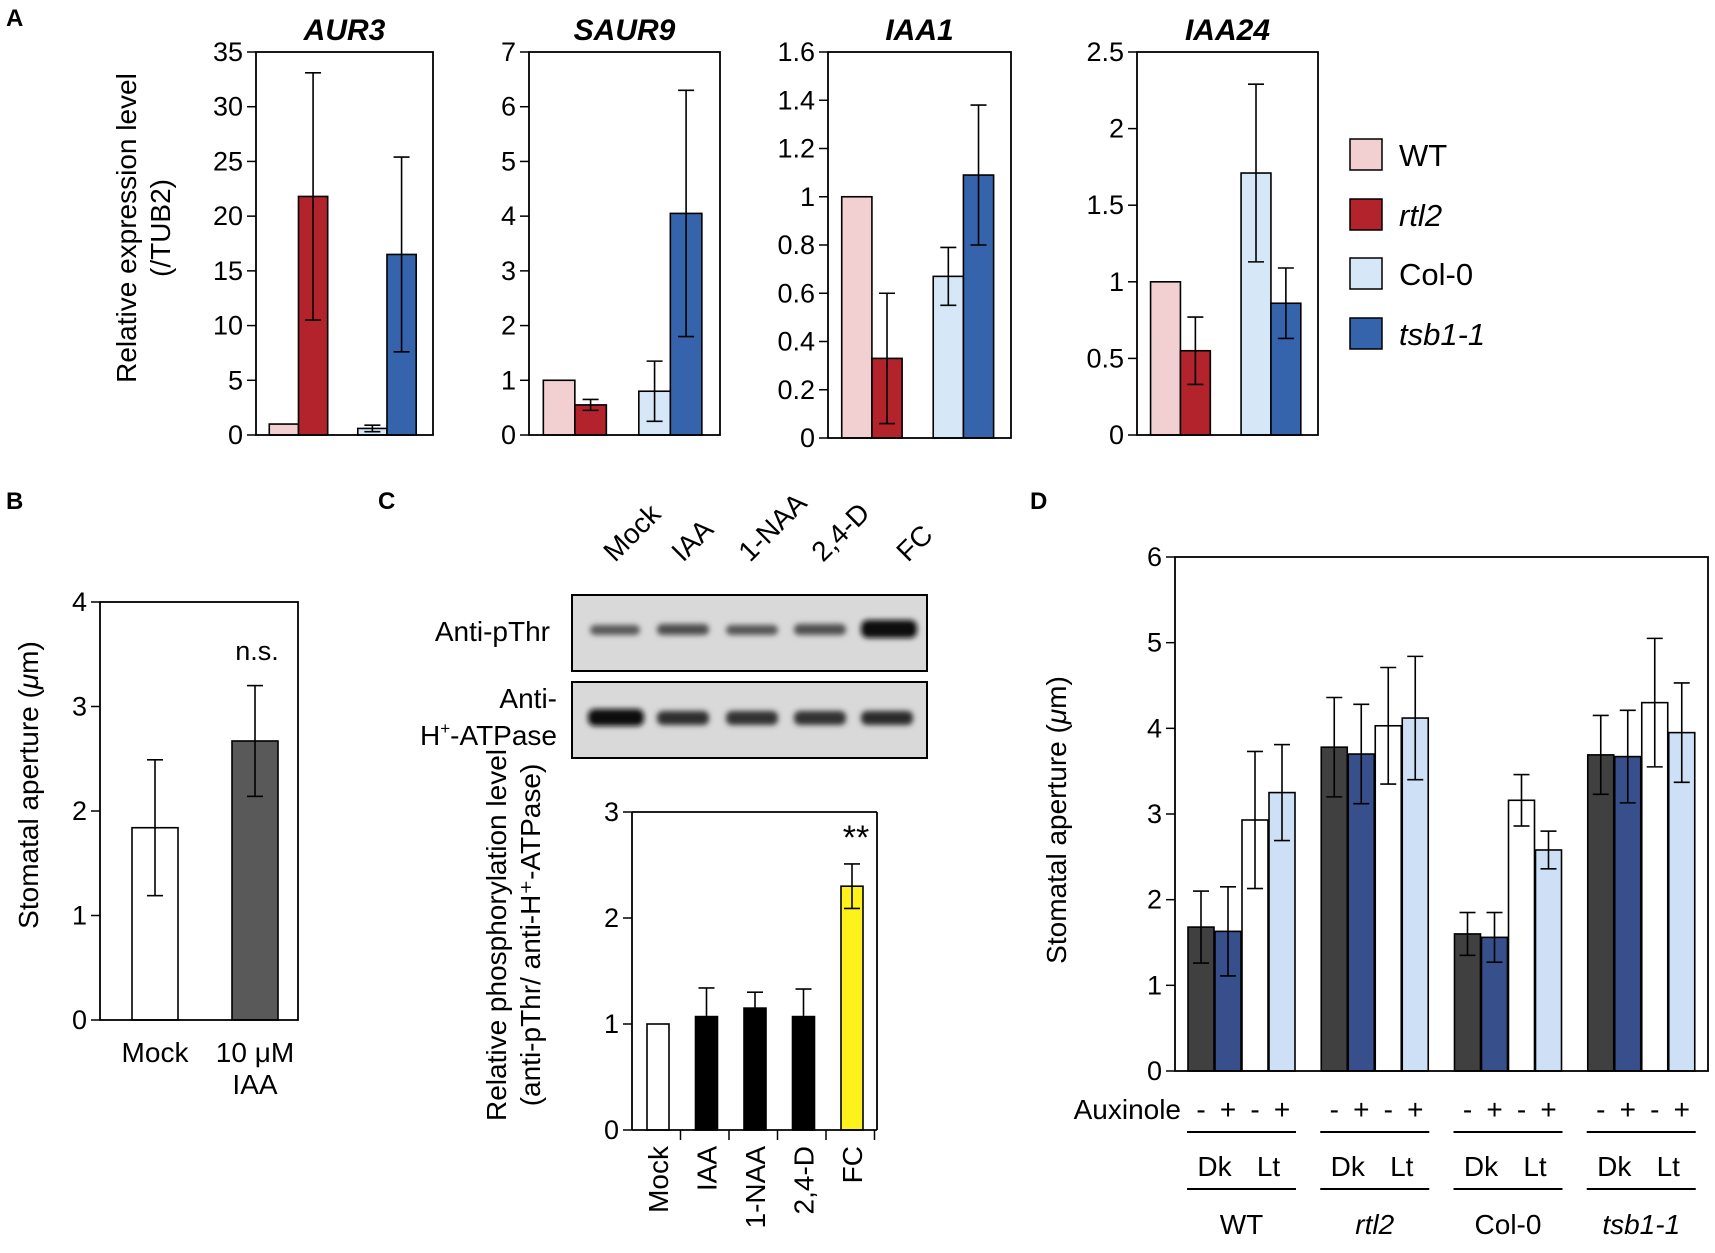 This screenshot has width=1715, height=1253. What do you see at coordinates (914, 543) in the screenshot?
I see `blot-lane-fc: FC` at bounding box center [914, 543].